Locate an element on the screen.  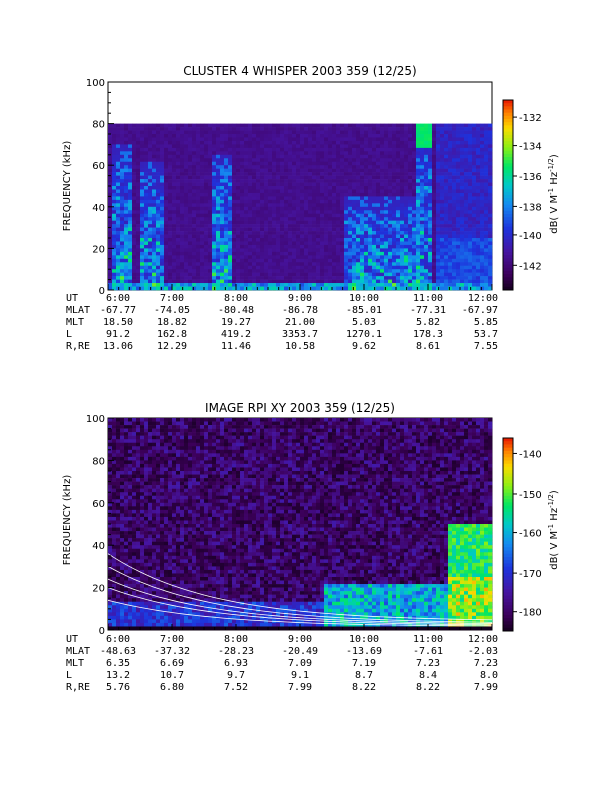
rpi-ytick-label: 60 is located at coordinates (98, 504).